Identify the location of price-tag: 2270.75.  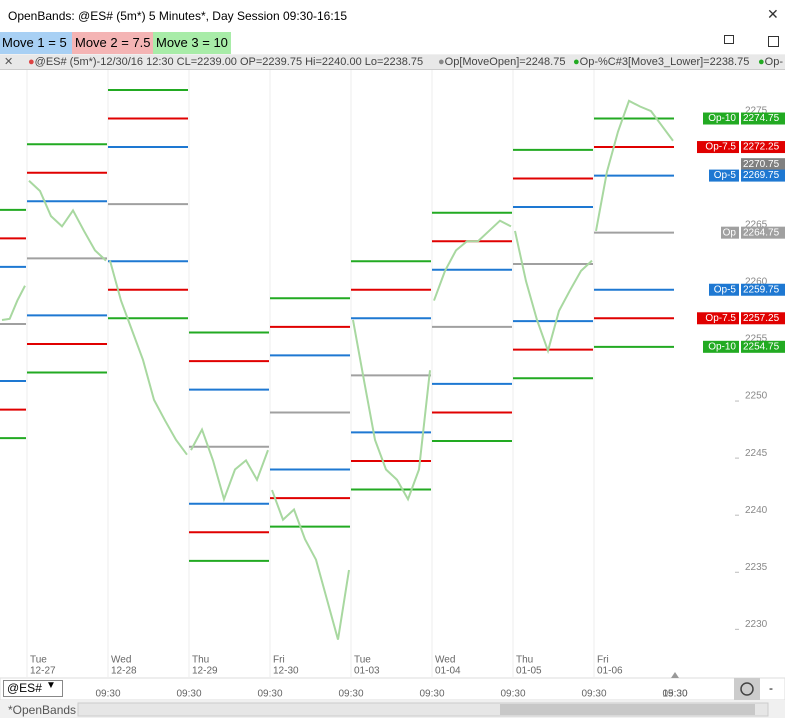
(761, 164).